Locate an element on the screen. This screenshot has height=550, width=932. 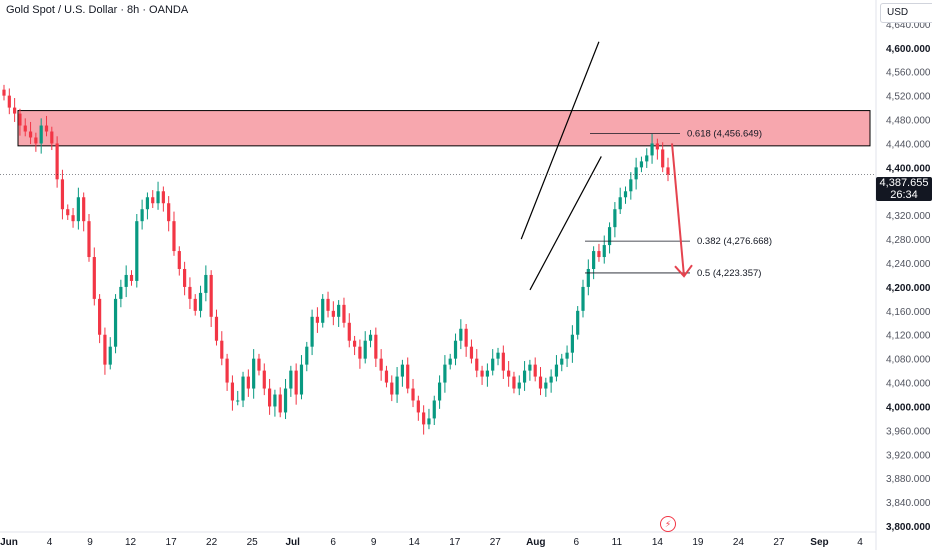
channel-upper-line is located at coordinates (560, 140).